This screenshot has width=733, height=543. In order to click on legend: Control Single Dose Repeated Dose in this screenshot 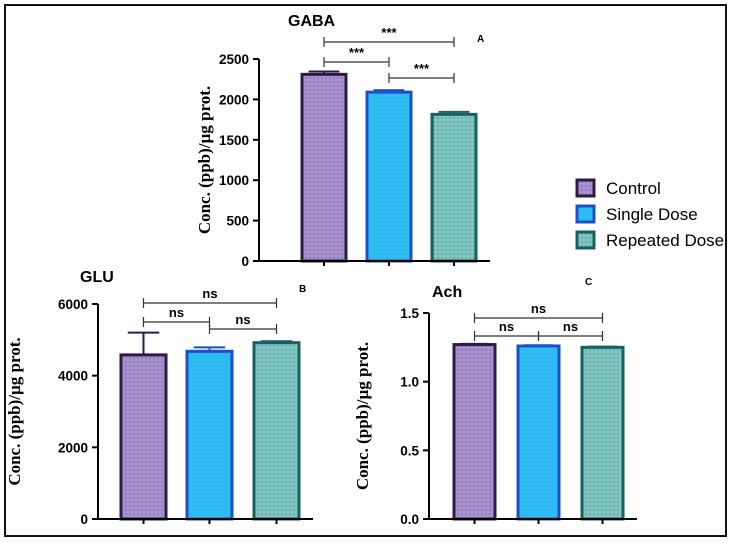, I will do `click(649, 214)`.